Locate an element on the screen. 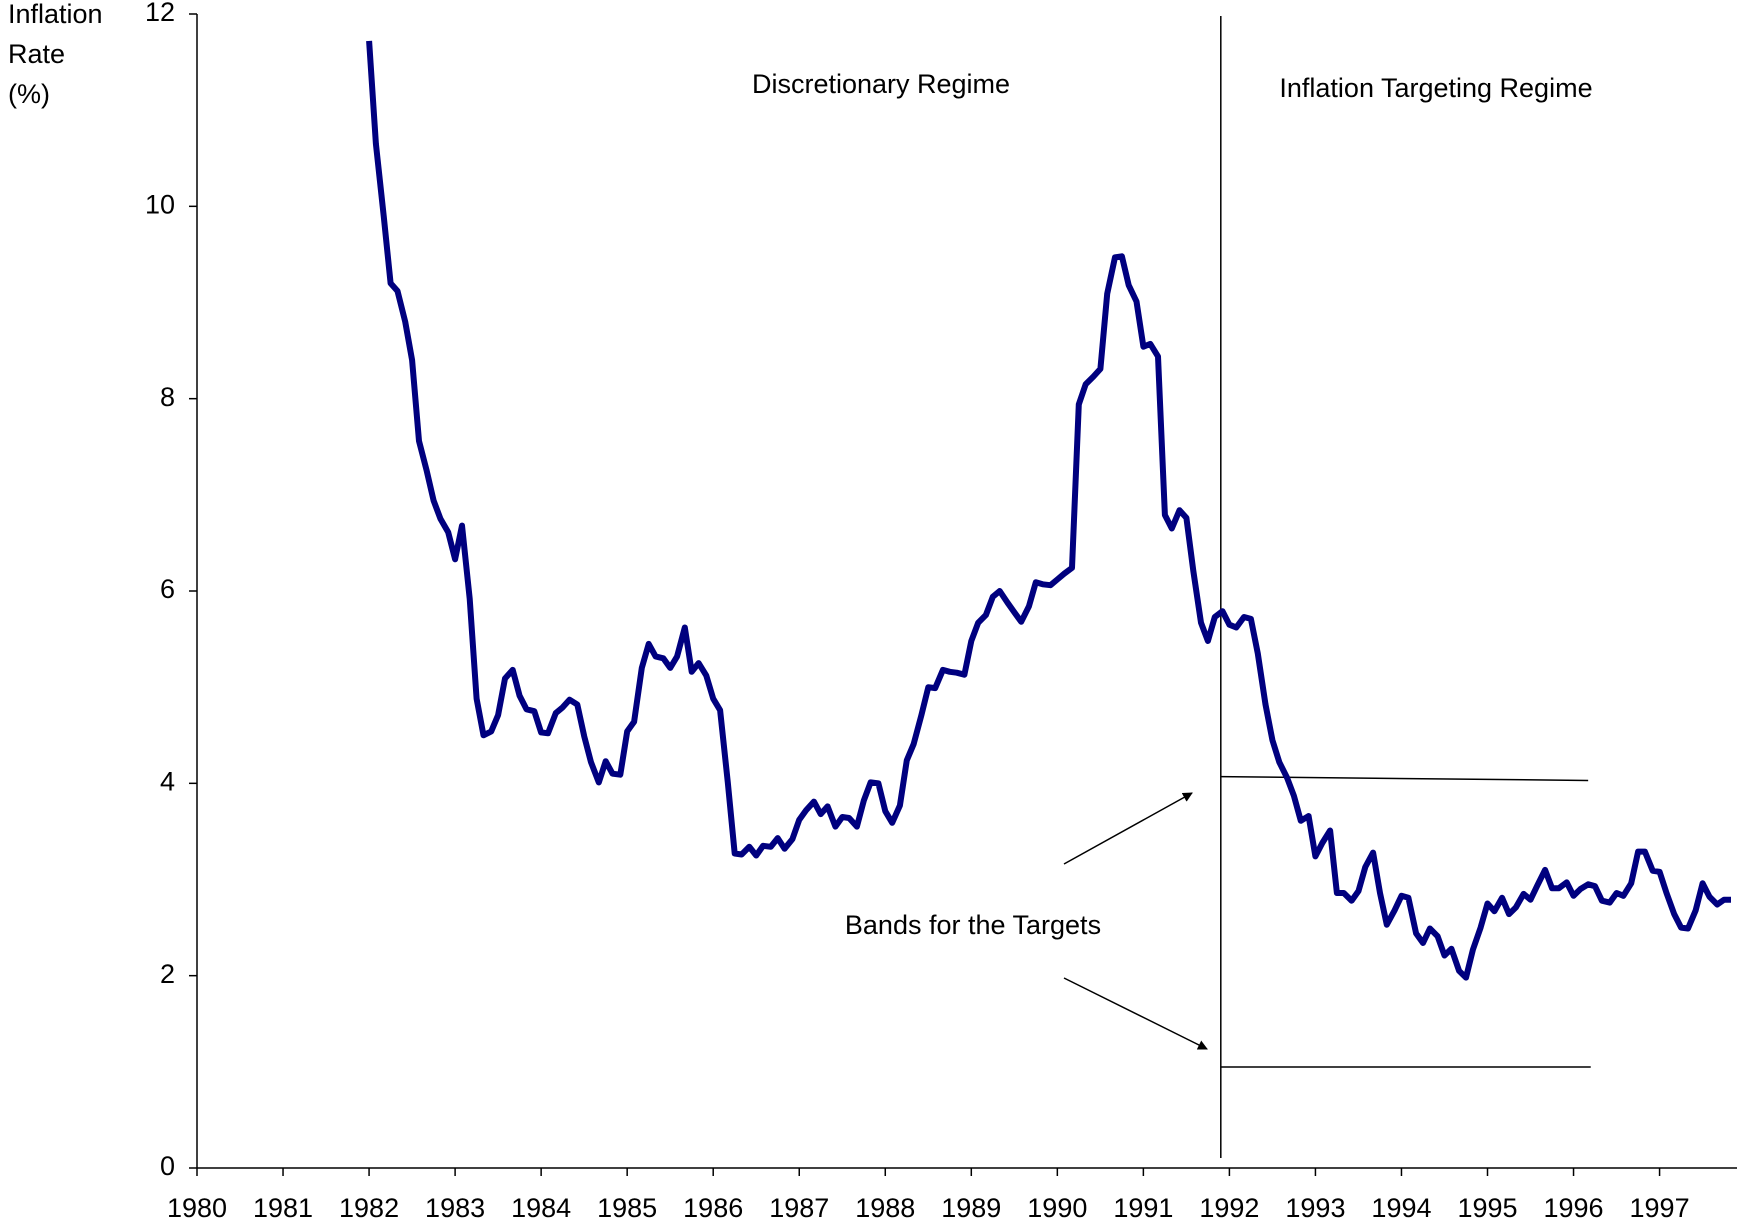  x-tick-label: 1981 is located at coordinates (283, 1208).